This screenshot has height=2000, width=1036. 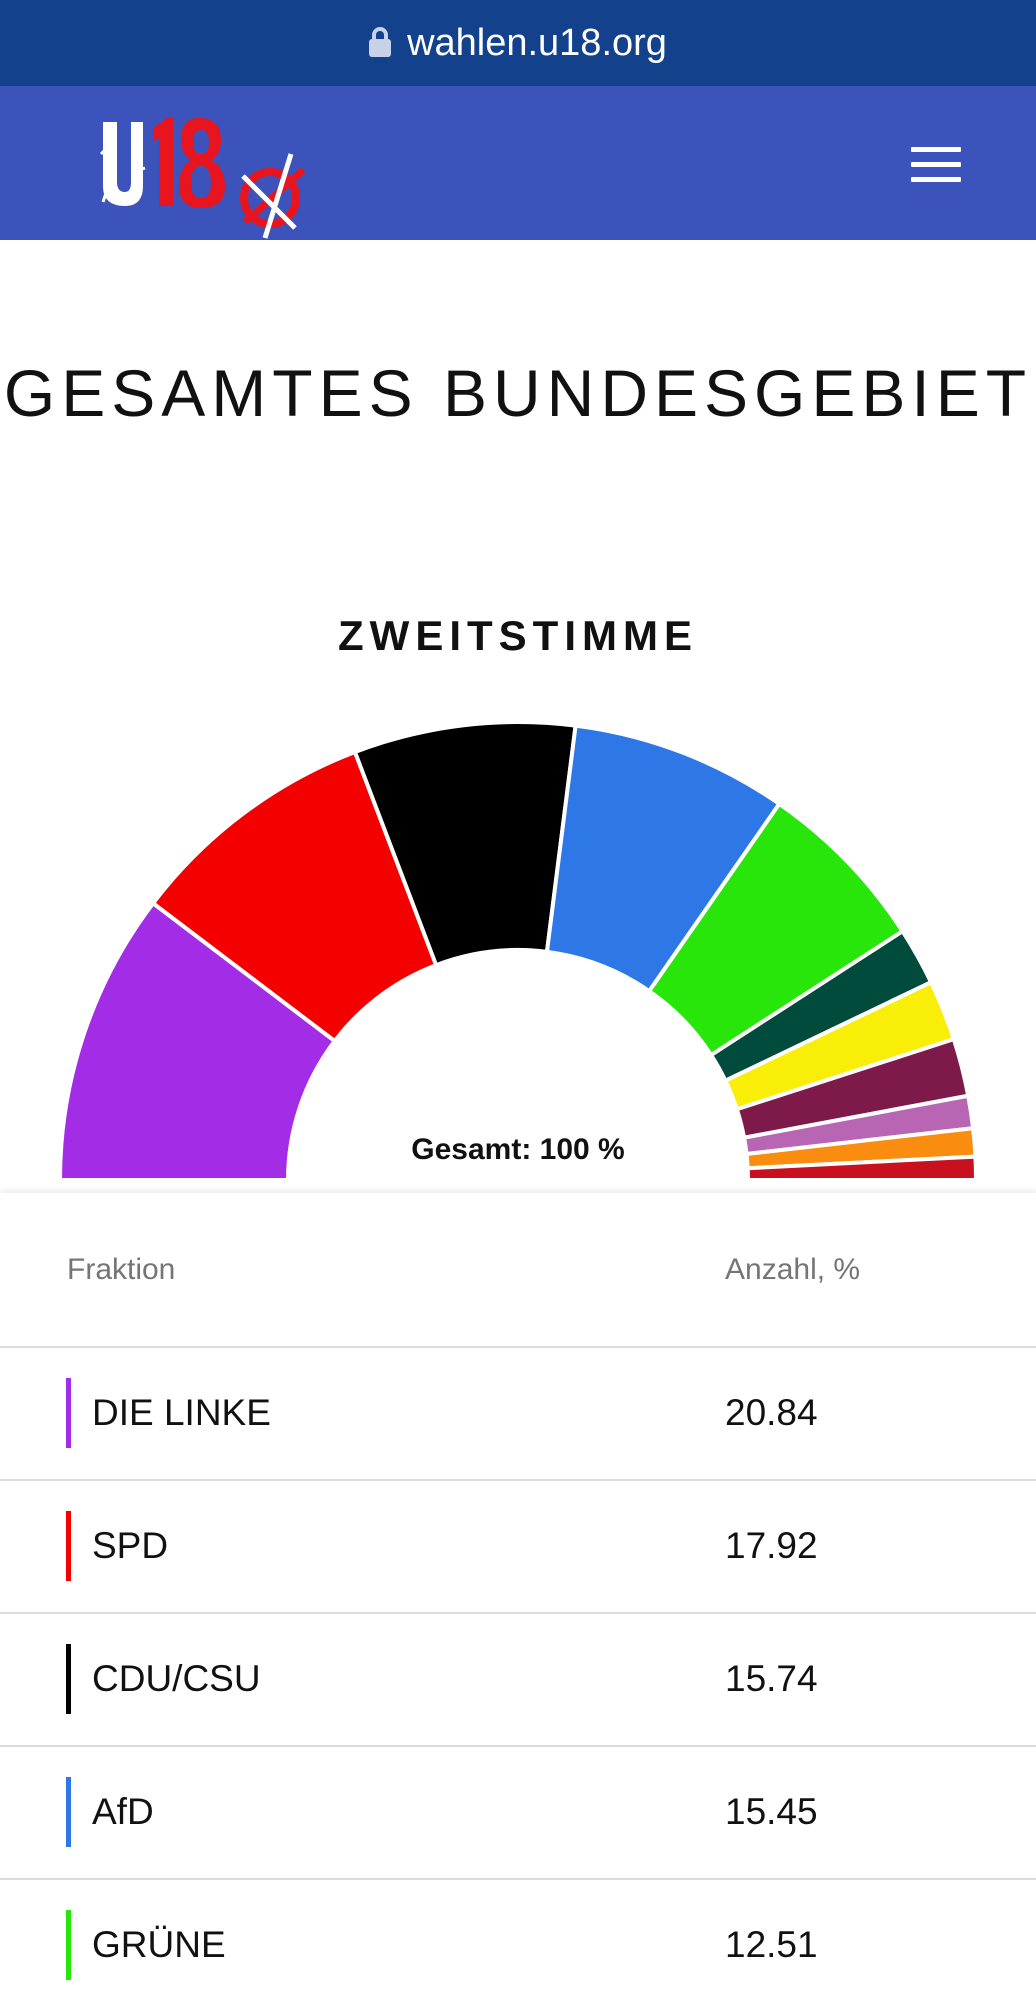 What do you see at coordinates (130, 1545) in the screenshot?
I see `party-name: SPD` at bounding box center [130, 1545].